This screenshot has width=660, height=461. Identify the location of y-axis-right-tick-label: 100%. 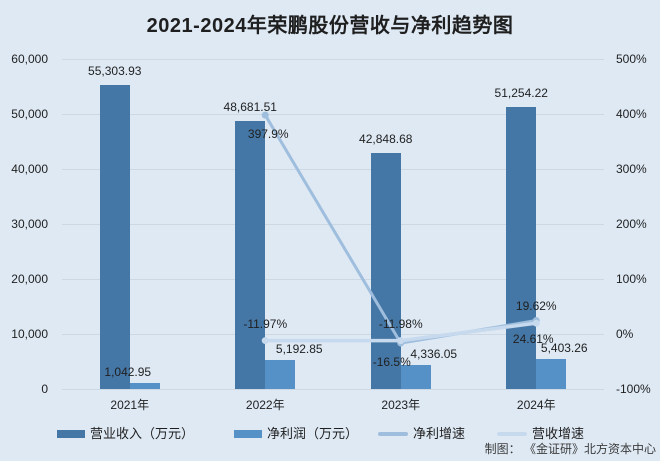
(631, 279).